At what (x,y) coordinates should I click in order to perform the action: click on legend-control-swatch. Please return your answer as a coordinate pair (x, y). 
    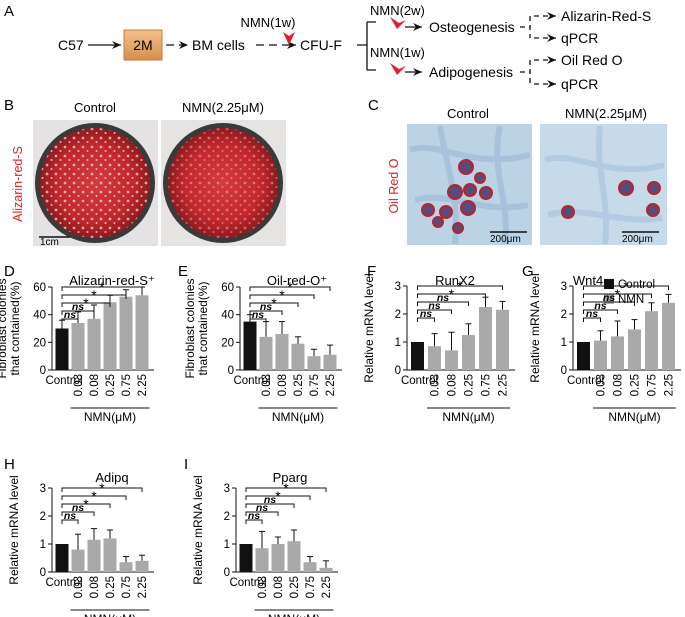
    Looking at the image, I should click on (609, 284).